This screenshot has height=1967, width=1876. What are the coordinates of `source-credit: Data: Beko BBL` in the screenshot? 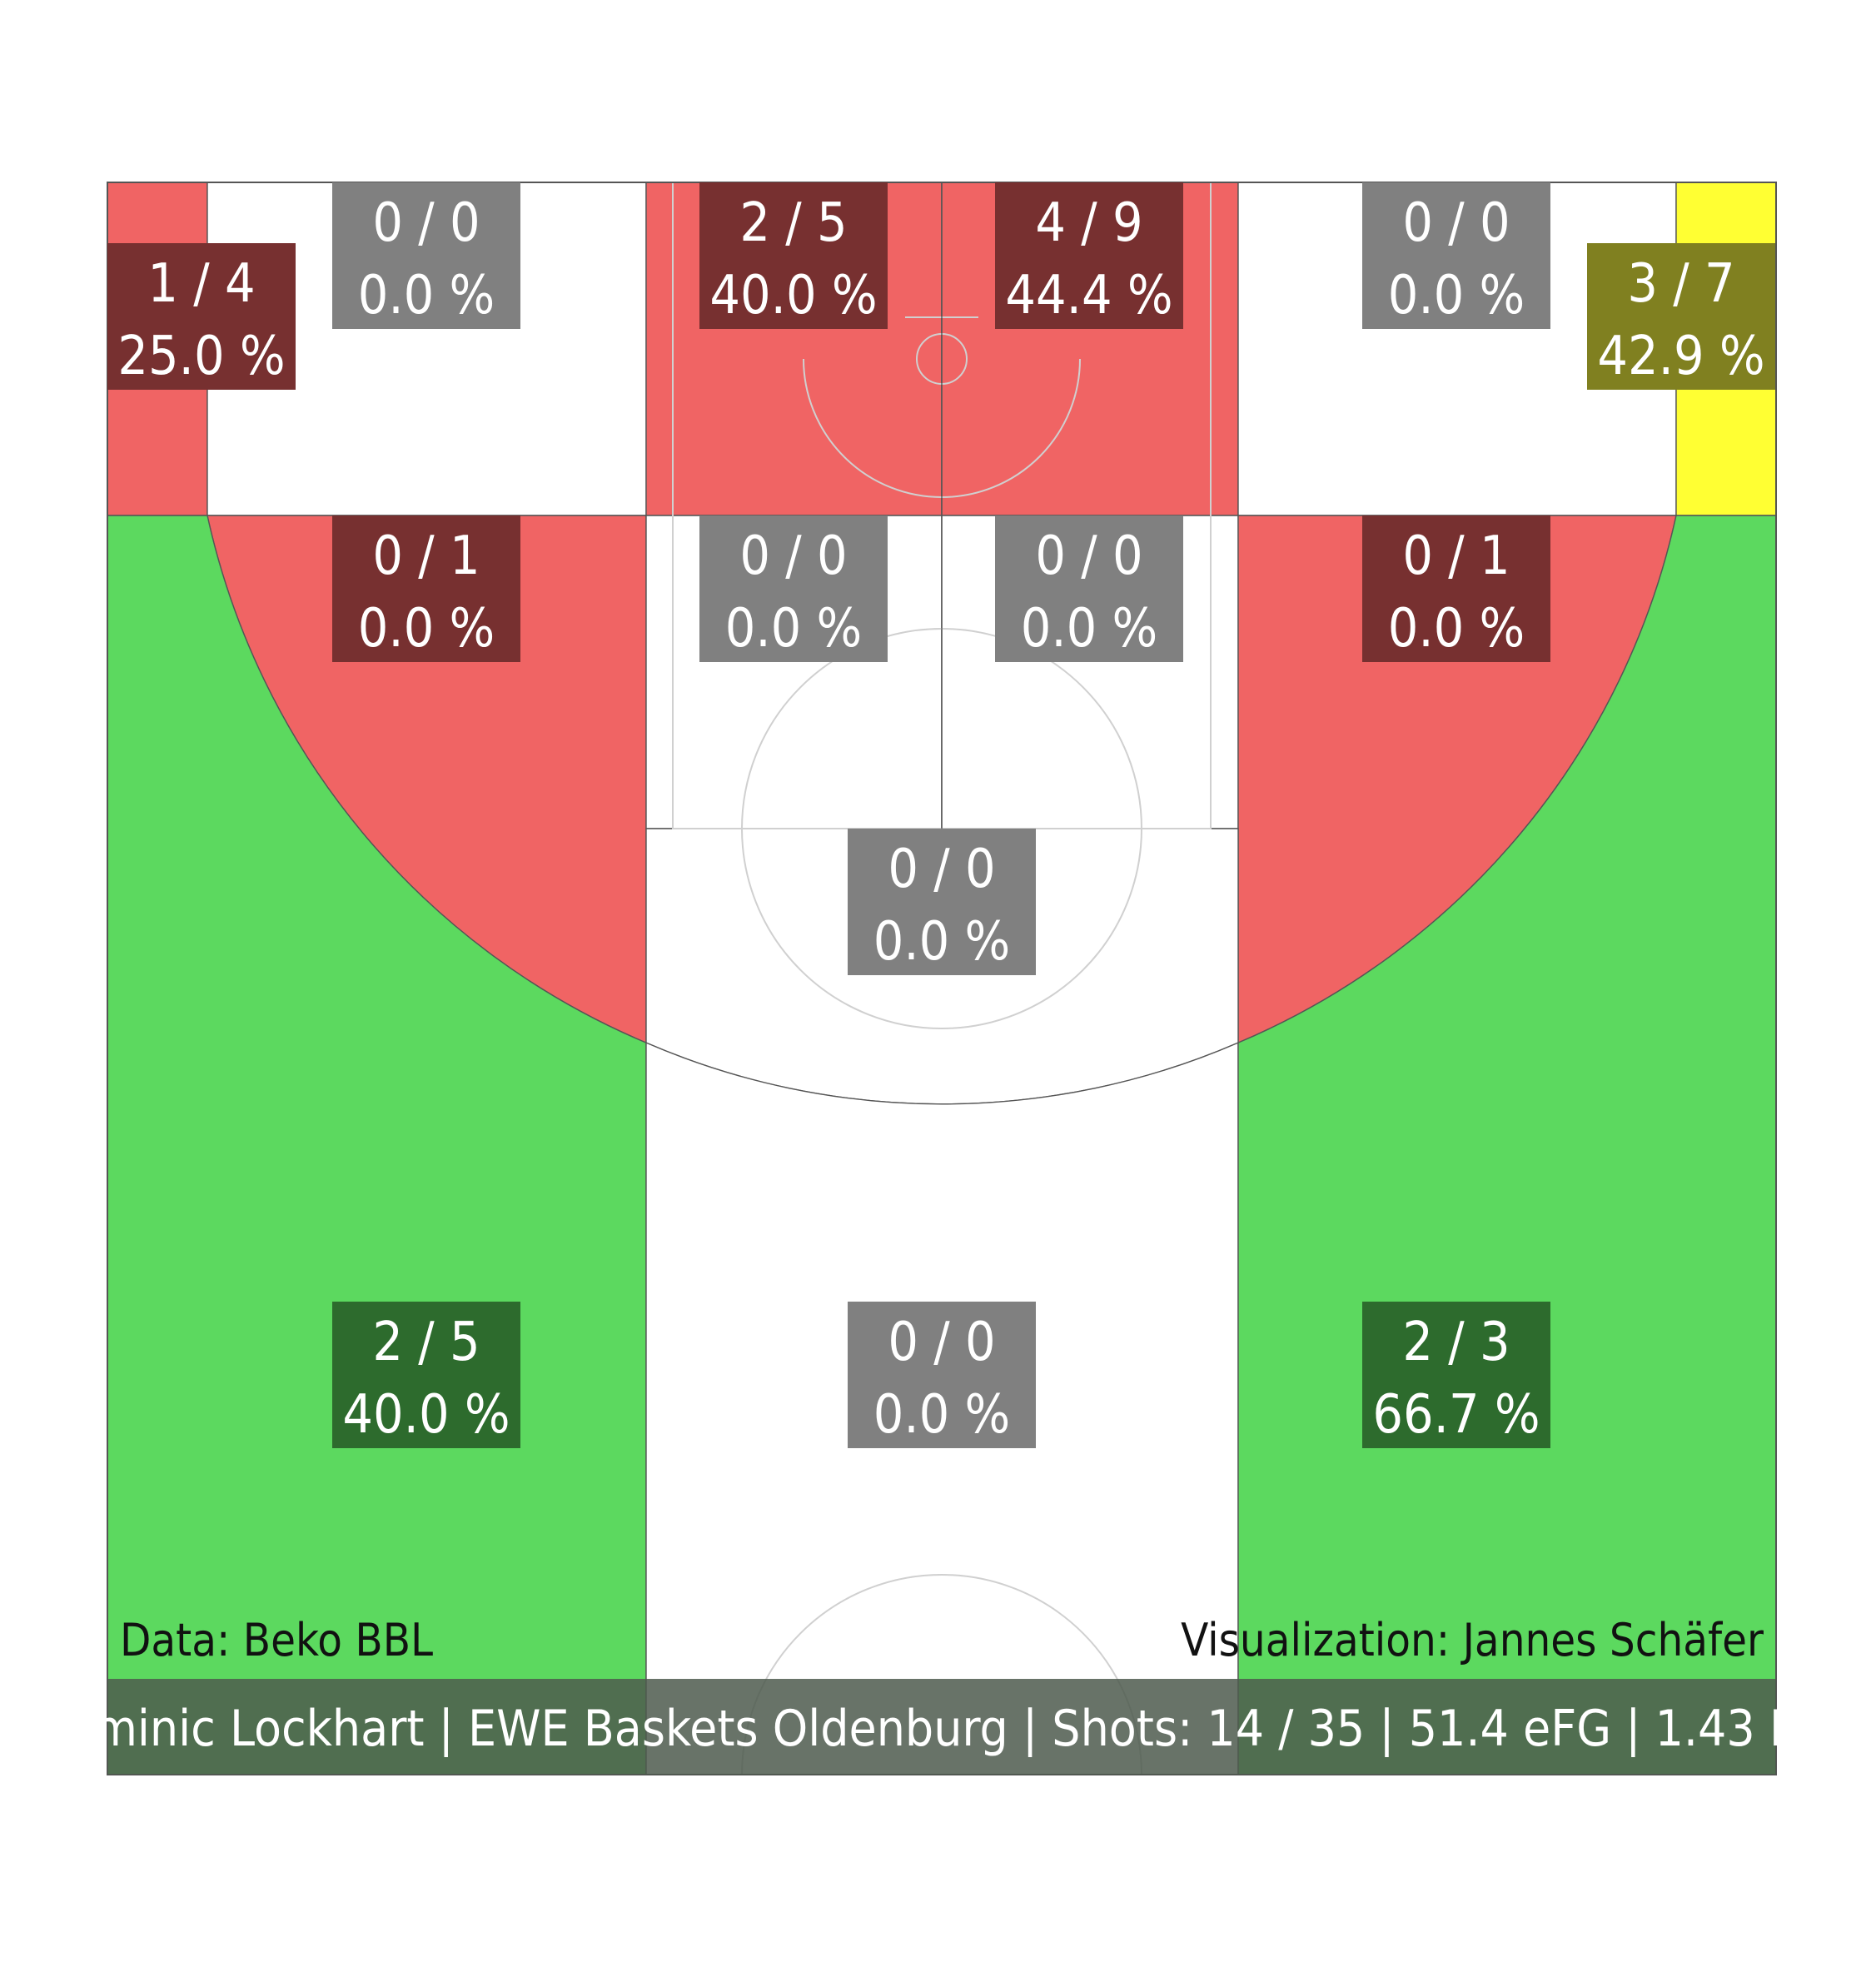 It's located at (276, 1640).